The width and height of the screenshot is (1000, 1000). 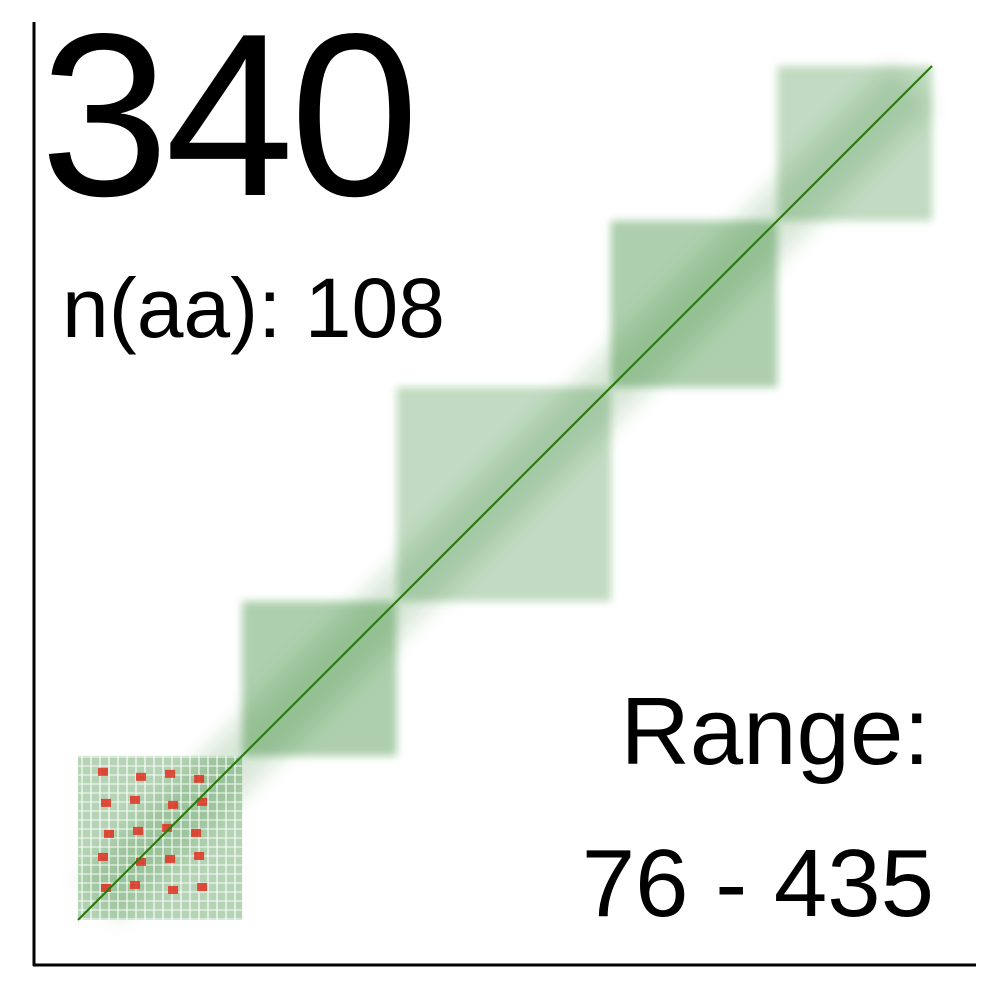 I want to click on highlight-contacts, so click(x=153, y=830).